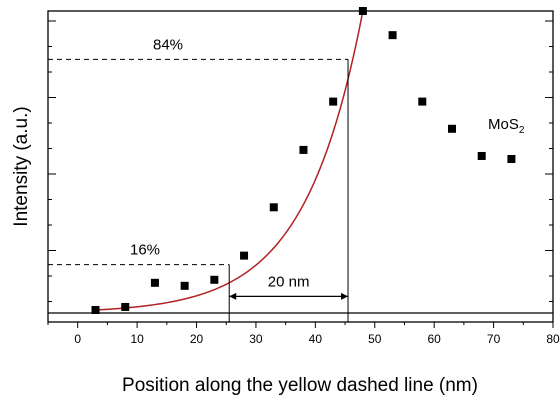 This screenshot has width=560, height=405. I want to click on width-label: 20 nm, so click(289, 281).